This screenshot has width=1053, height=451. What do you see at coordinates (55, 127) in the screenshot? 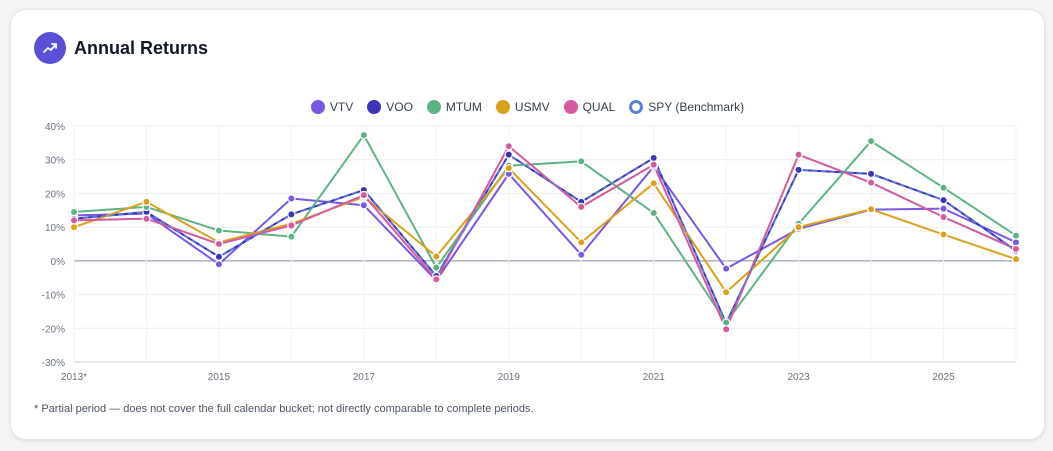
I see `y-tick-label: 40%` at bounding box center [55, 127].